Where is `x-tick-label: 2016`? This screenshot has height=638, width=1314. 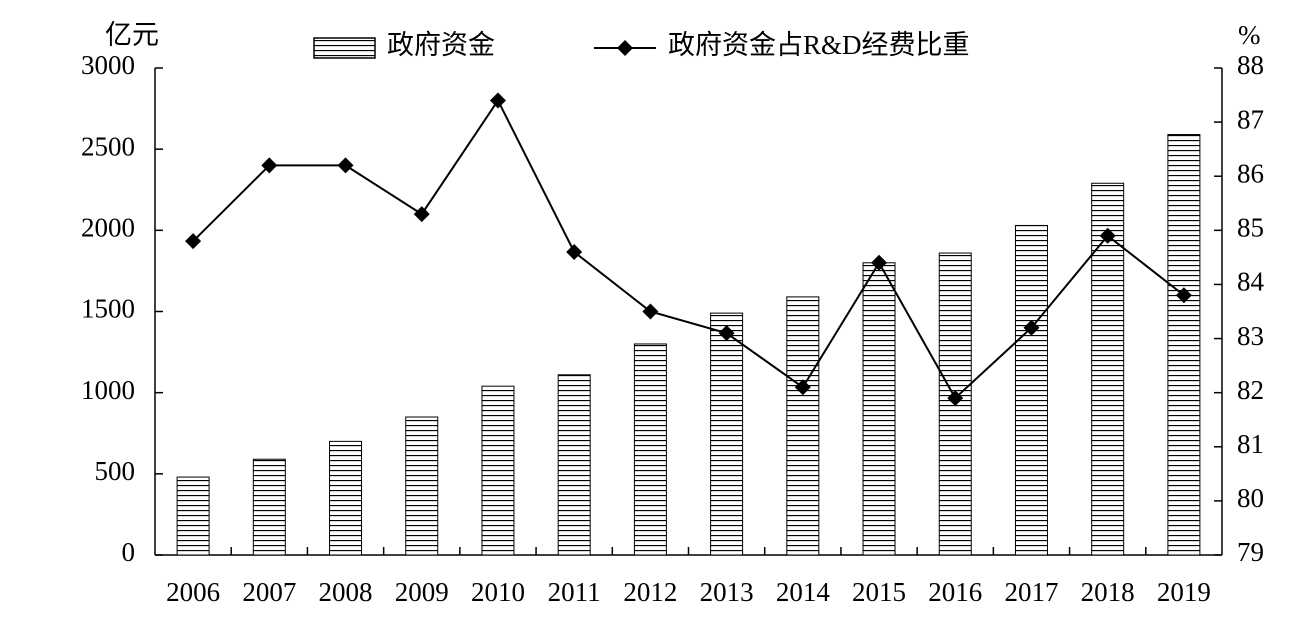
x-tick-label: 2016 is located at coordinates (955, 592).